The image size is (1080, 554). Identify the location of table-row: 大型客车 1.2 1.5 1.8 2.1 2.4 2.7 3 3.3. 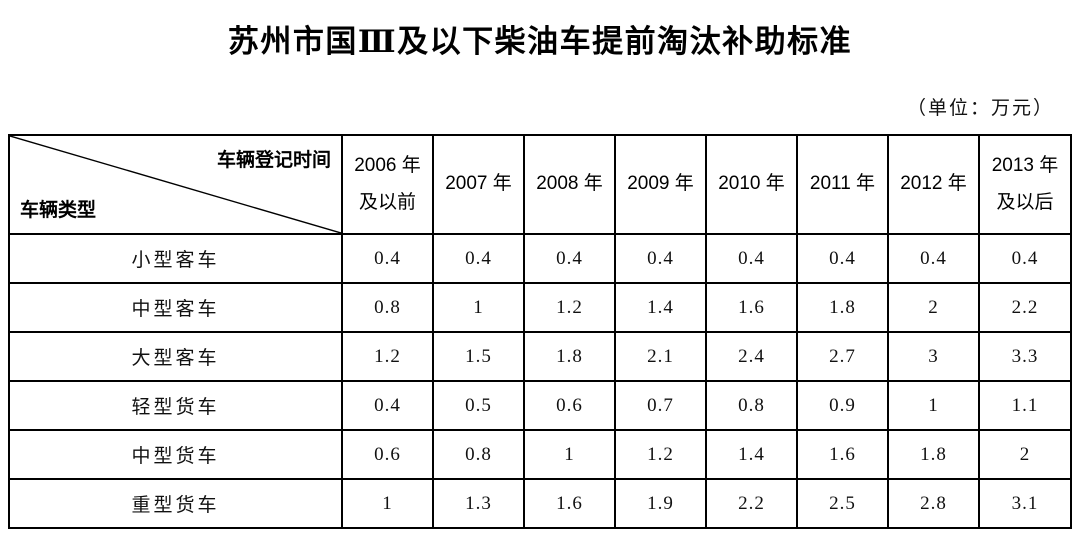
(540, 356).